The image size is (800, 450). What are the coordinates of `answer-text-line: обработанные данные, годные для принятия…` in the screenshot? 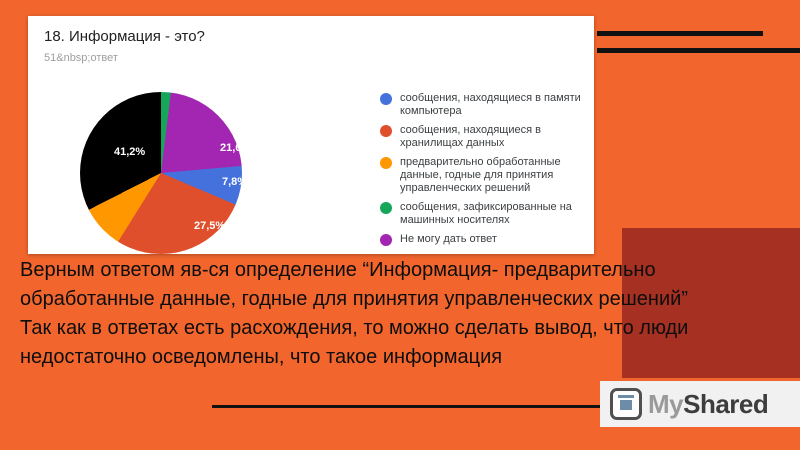 It's located at (354, 299).